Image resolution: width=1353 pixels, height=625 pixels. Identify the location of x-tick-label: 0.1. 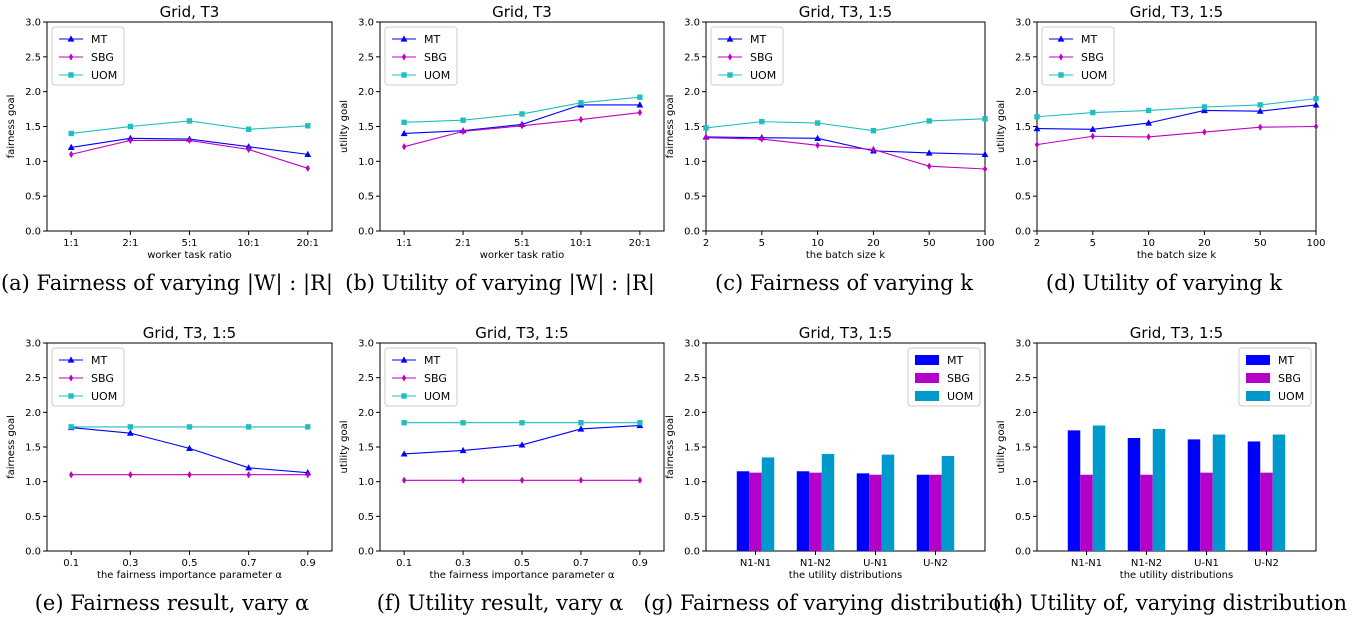
(404, 563).